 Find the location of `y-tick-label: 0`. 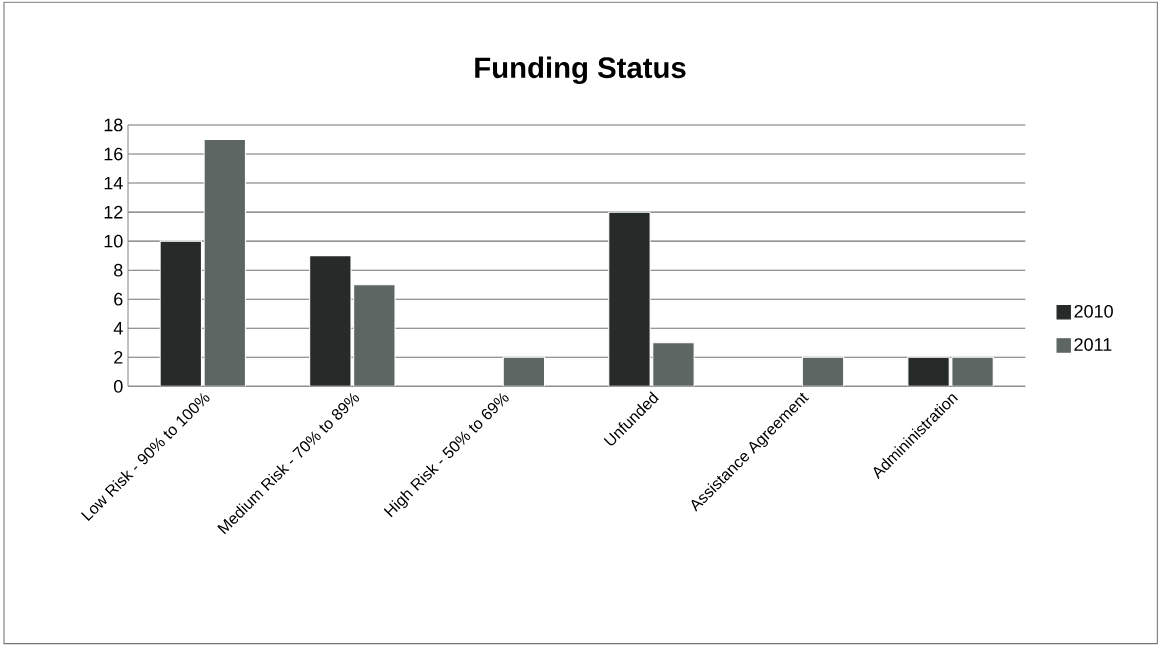

y-tick-label: 0 is located at coordinates (118, 386).